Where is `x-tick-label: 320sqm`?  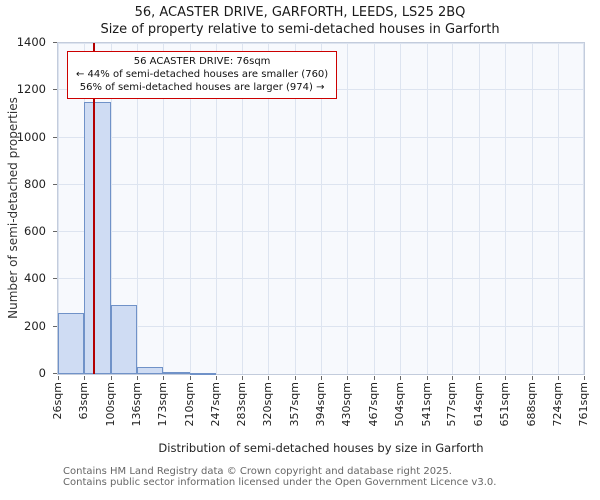 x-tick-label: 320sqm is located at coordinates (268, 404).